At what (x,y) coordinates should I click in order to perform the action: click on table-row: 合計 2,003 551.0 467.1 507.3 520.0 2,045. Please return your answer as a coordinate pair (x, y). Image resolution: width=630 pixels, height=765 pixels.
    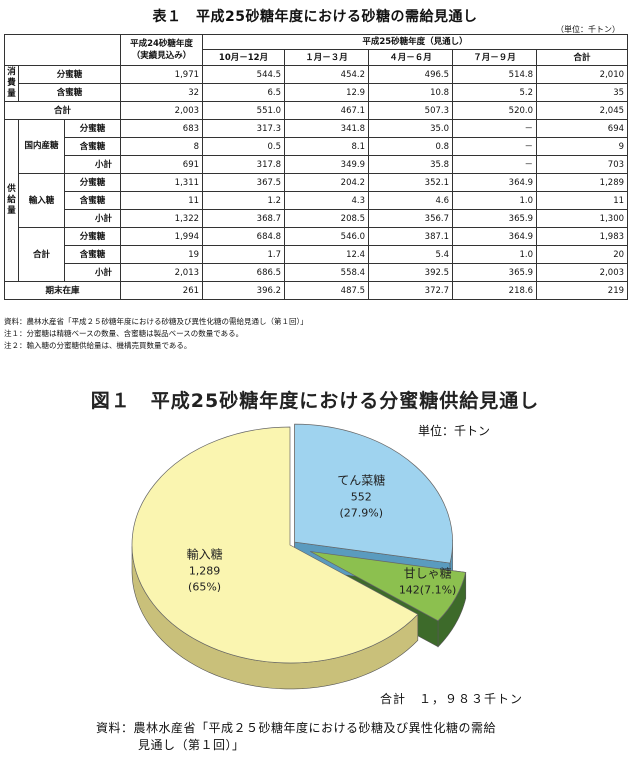
    Looking at the image, I should click on (316, 110).